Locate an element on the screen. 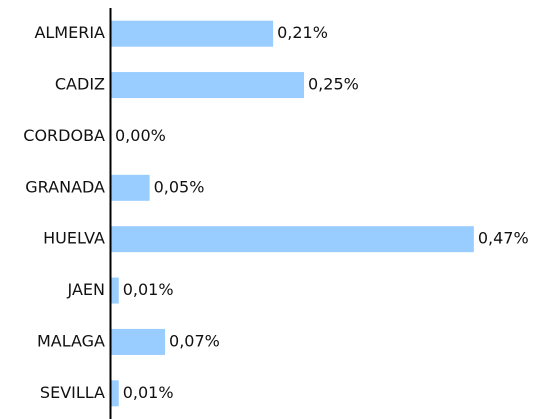  y-tick-label: MALAGA is located at coordinates (71, 340).